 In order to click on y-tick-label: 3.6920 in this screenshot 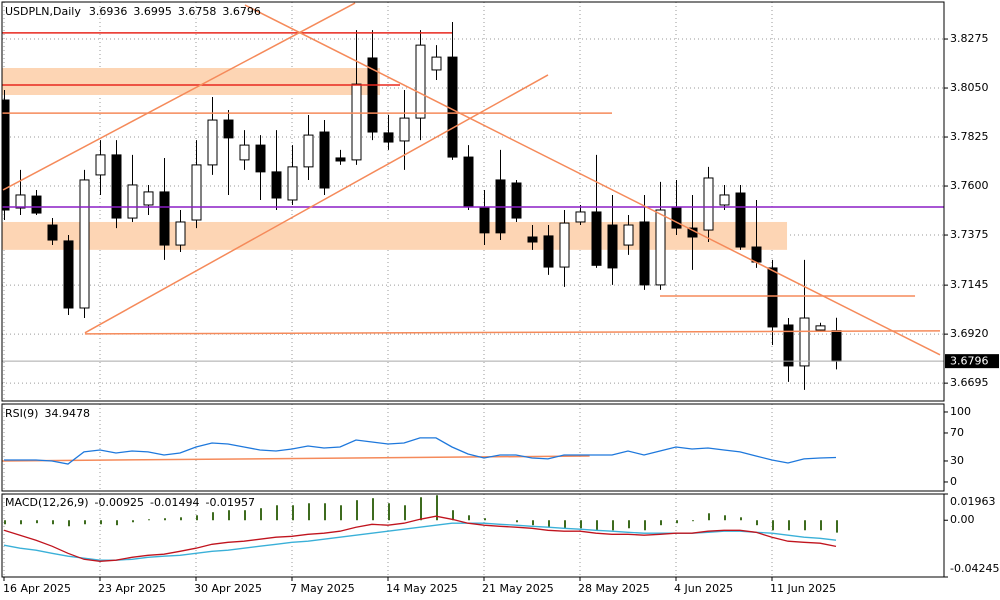, I will do `click(969, 333)`.